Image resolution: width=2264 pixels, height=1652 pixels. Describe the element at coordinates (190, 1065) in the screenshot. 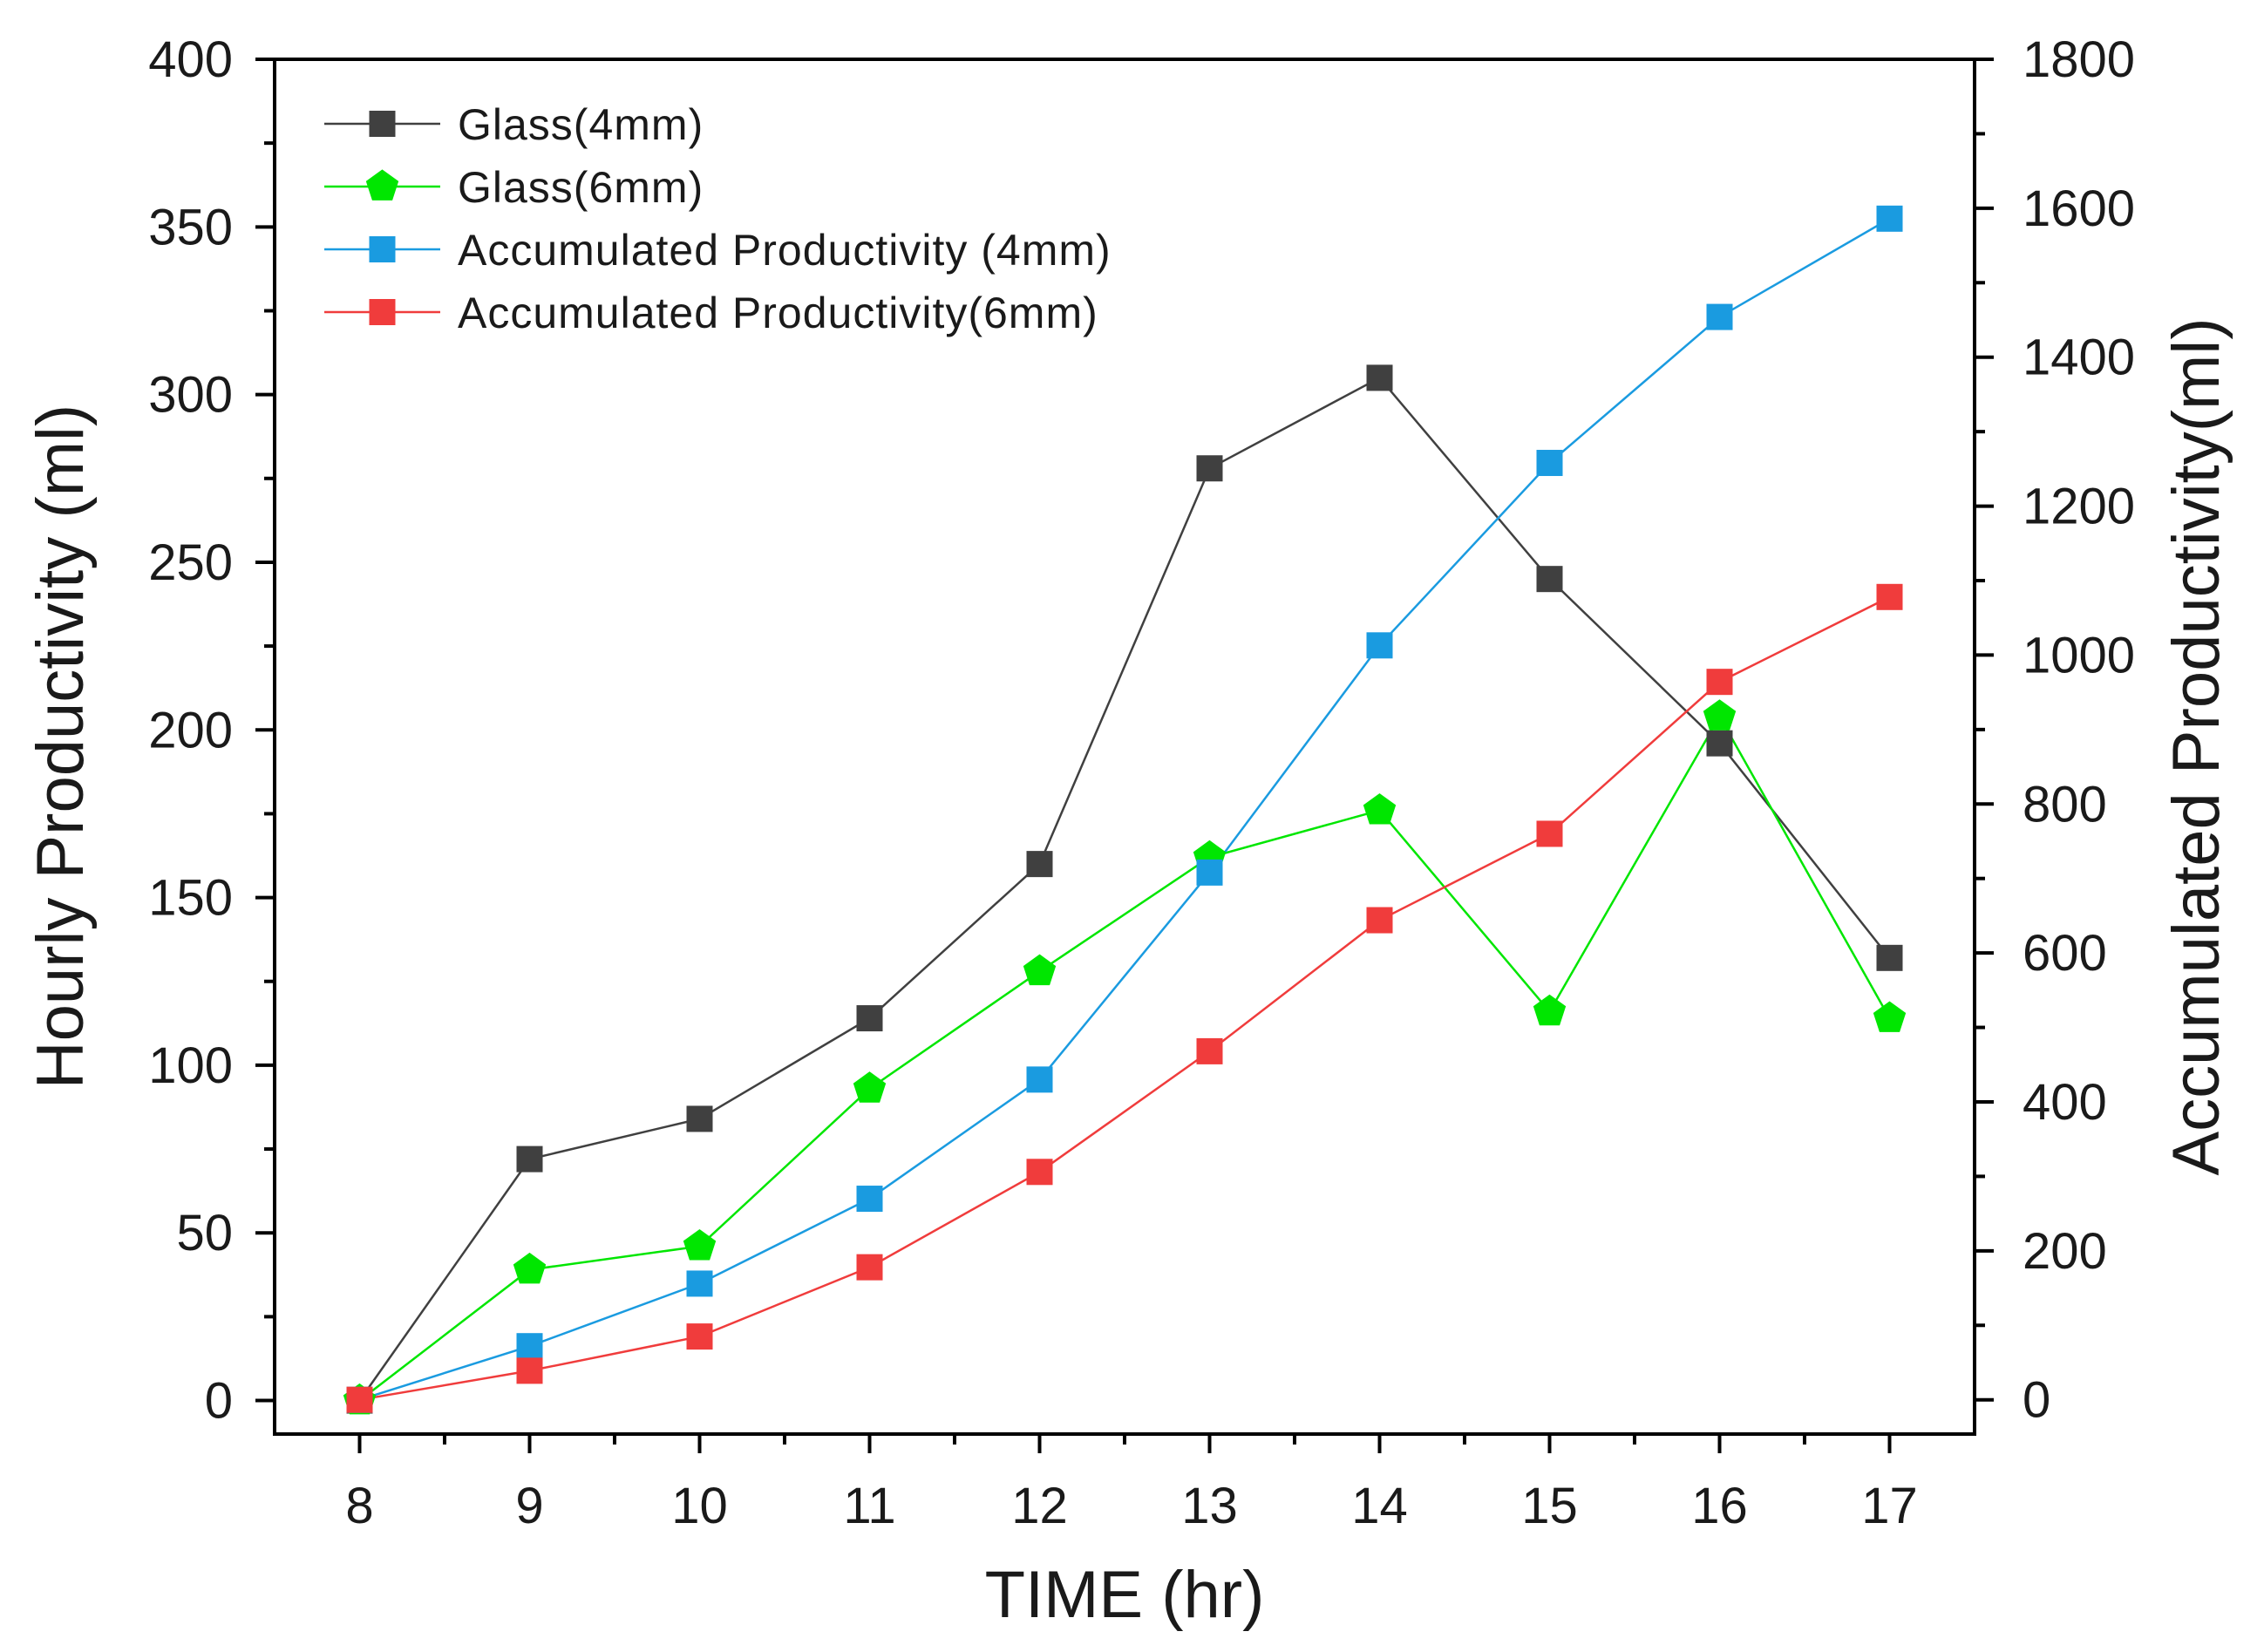

I see `y-tick-label: 100` at that location.